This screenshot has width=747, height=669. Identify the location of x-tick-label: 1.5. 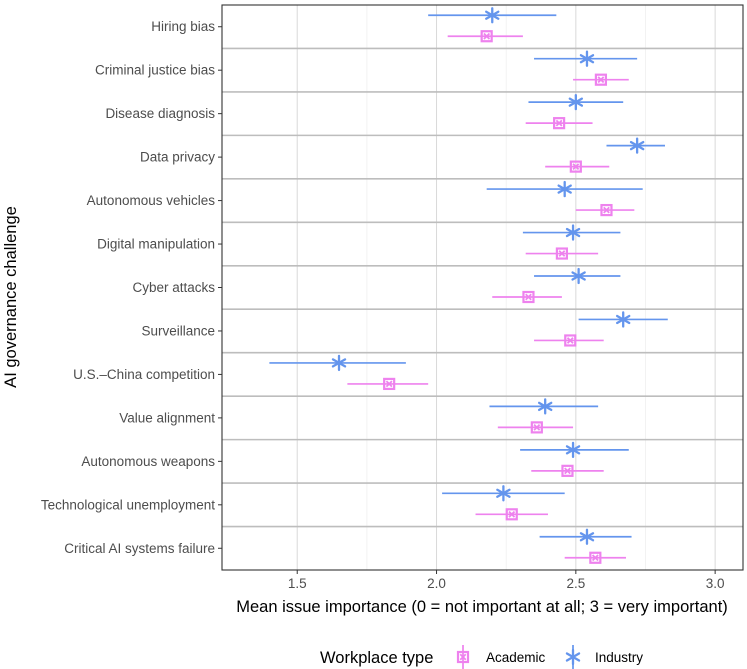
(297, 583).